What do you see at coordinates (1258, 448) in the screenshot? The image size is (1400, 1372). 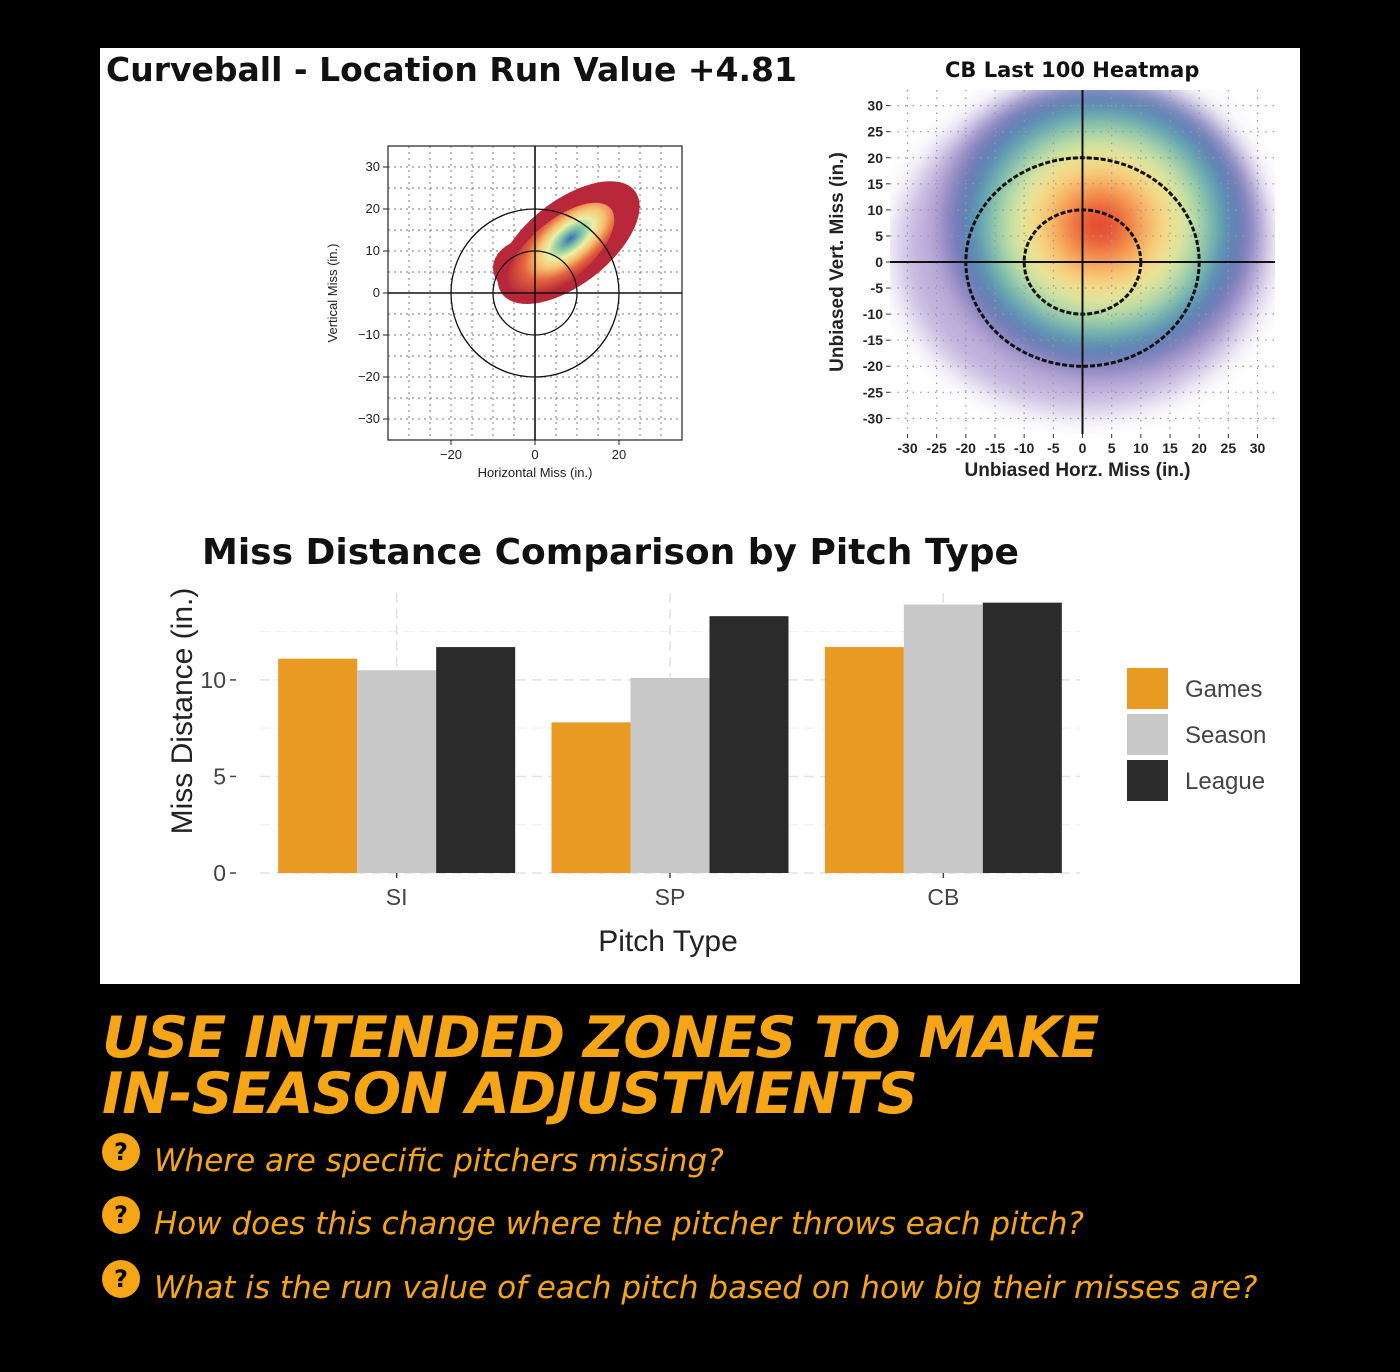 I see `x-tick-label: 30` at bounding box center [1258, 448].